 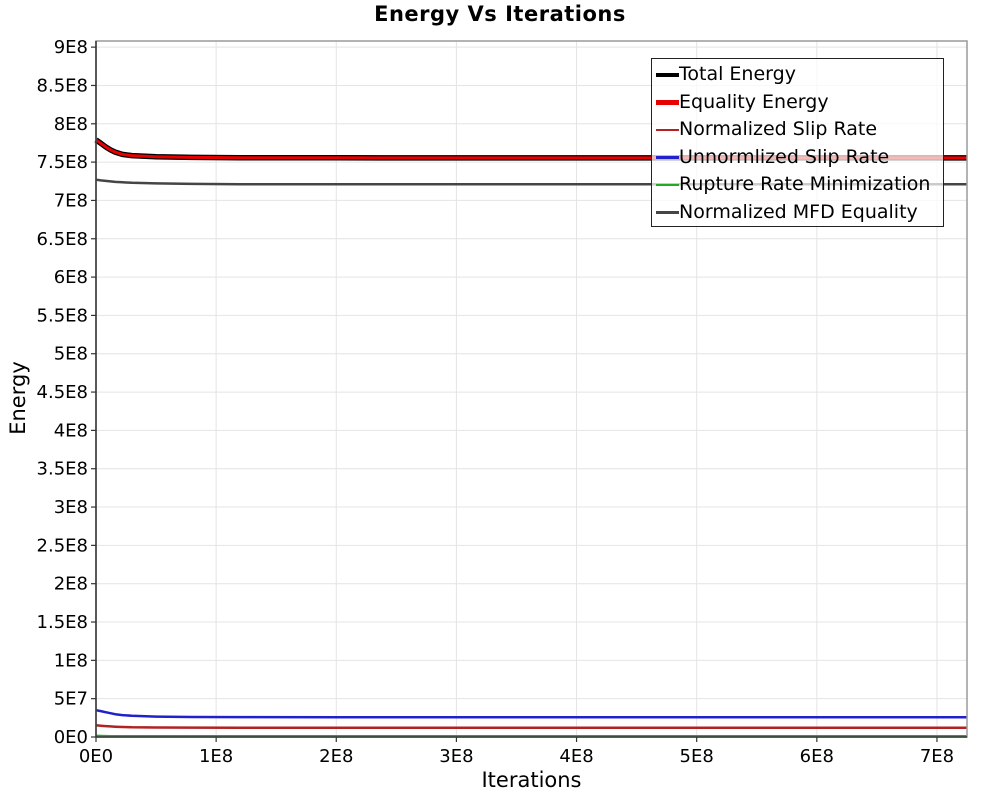 What do you see at coordinates (62, 315) in the screenshot?
I see `y-tick-label: 5.5E8` at bounding box center [62, 315].